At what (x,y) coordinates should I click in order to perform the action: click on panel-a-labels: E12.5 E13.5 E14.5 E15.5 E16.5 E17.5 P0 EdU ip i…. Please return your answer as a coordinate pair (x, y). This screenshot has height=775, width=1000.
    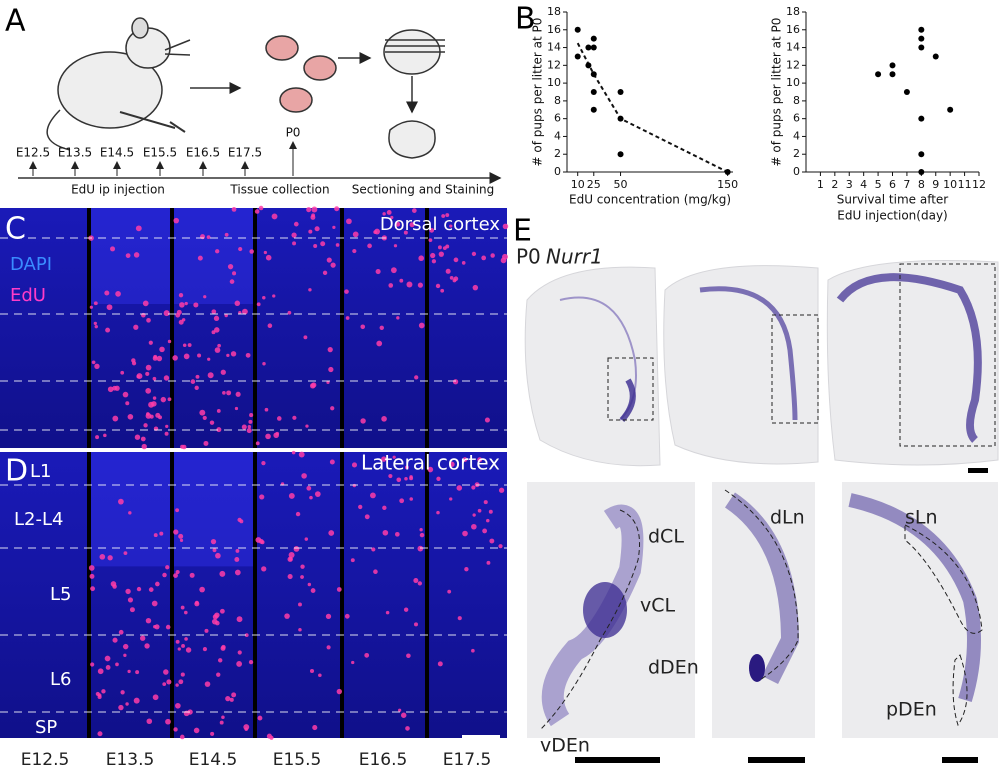
    Looking at the image, I should click on (255, 161).